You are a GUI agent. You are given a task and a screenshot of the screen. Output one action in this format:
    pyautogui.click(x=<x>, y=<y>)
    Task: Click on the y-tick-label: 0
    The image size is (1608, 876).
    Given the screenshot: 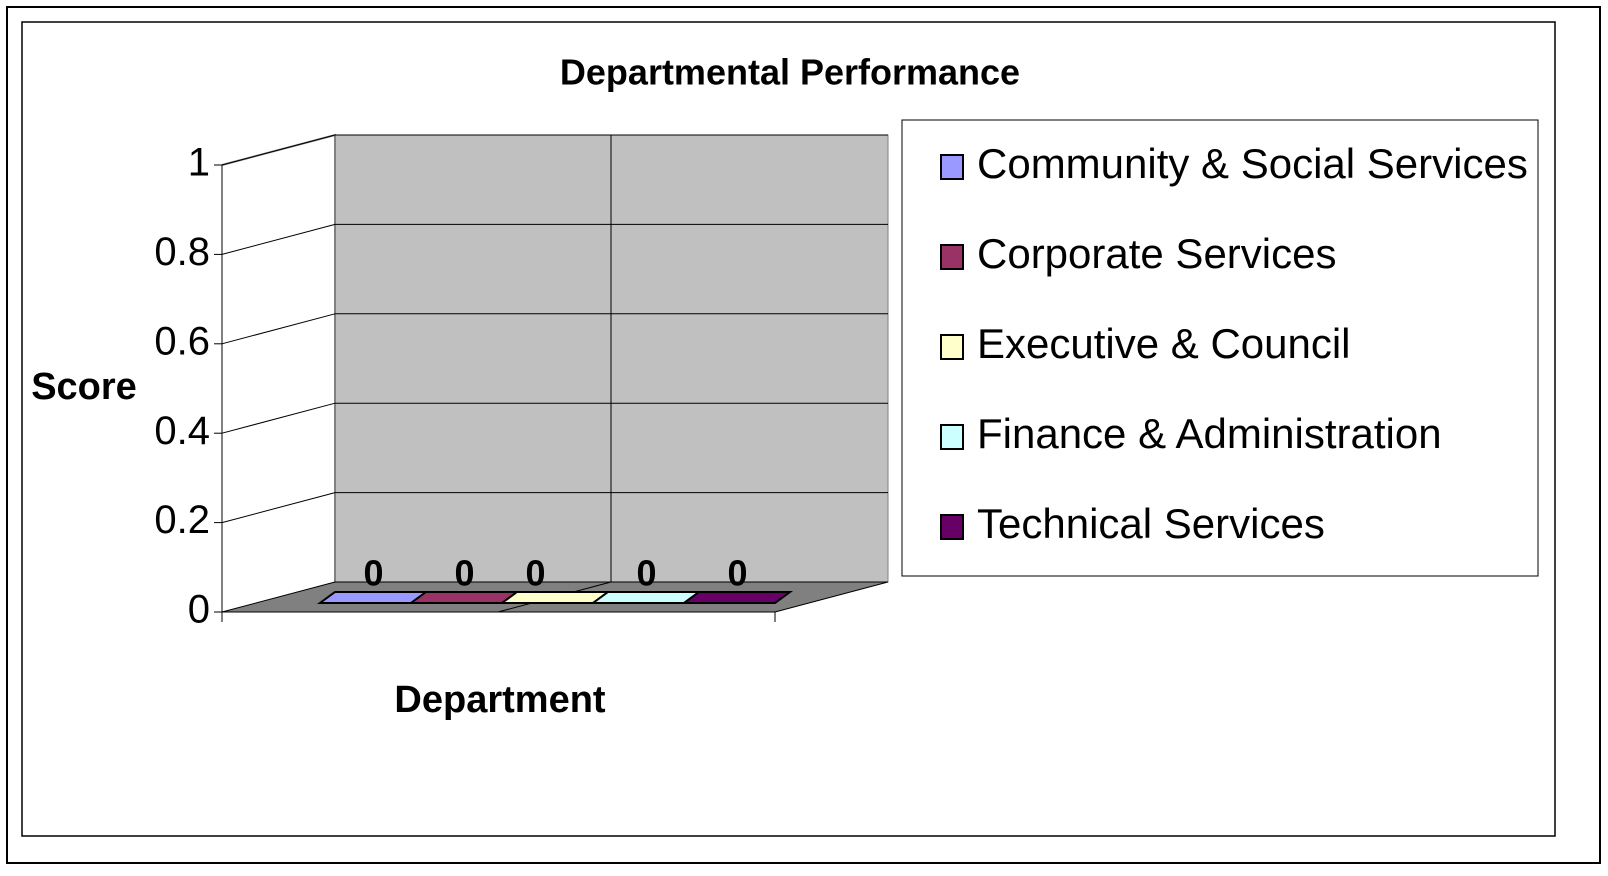 What is the action you would take?
    pyautogui.click(x=199, y=610)
    